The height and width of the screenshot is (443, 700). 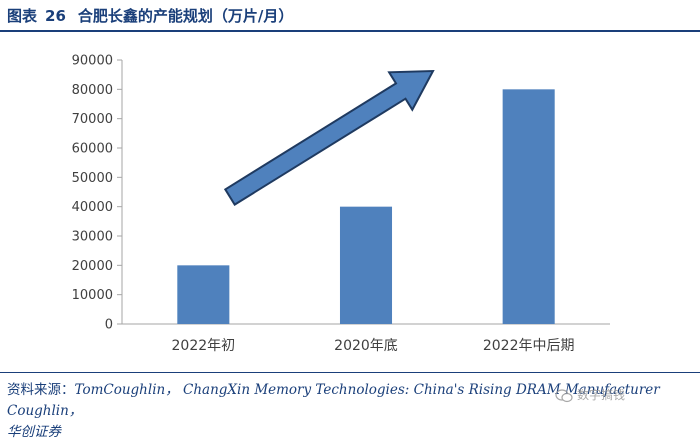 I want to click on y-tick-label: 30000, so click(x=92, y=237).